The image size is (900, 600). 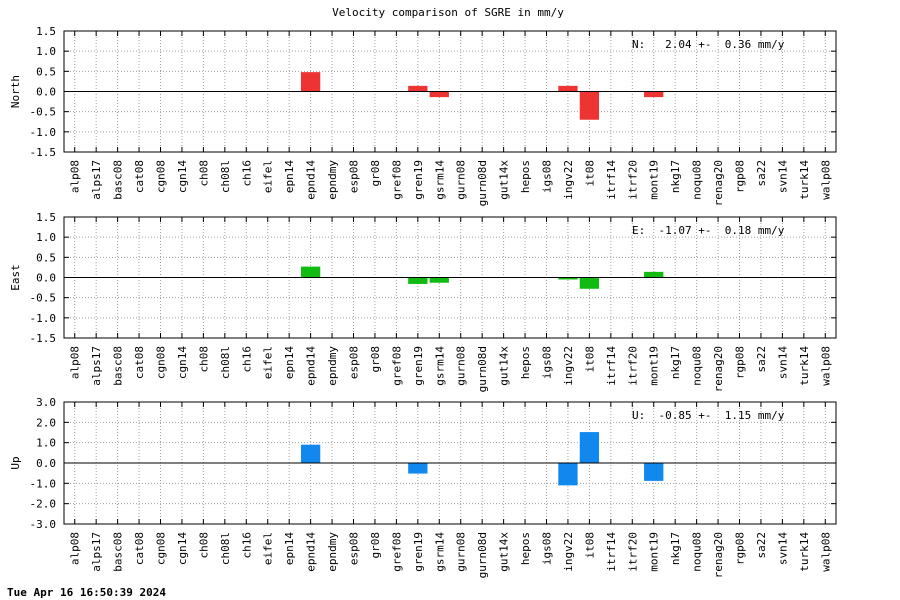 I want to click on north-category-label: ch08l, so click(x=225, y=176).